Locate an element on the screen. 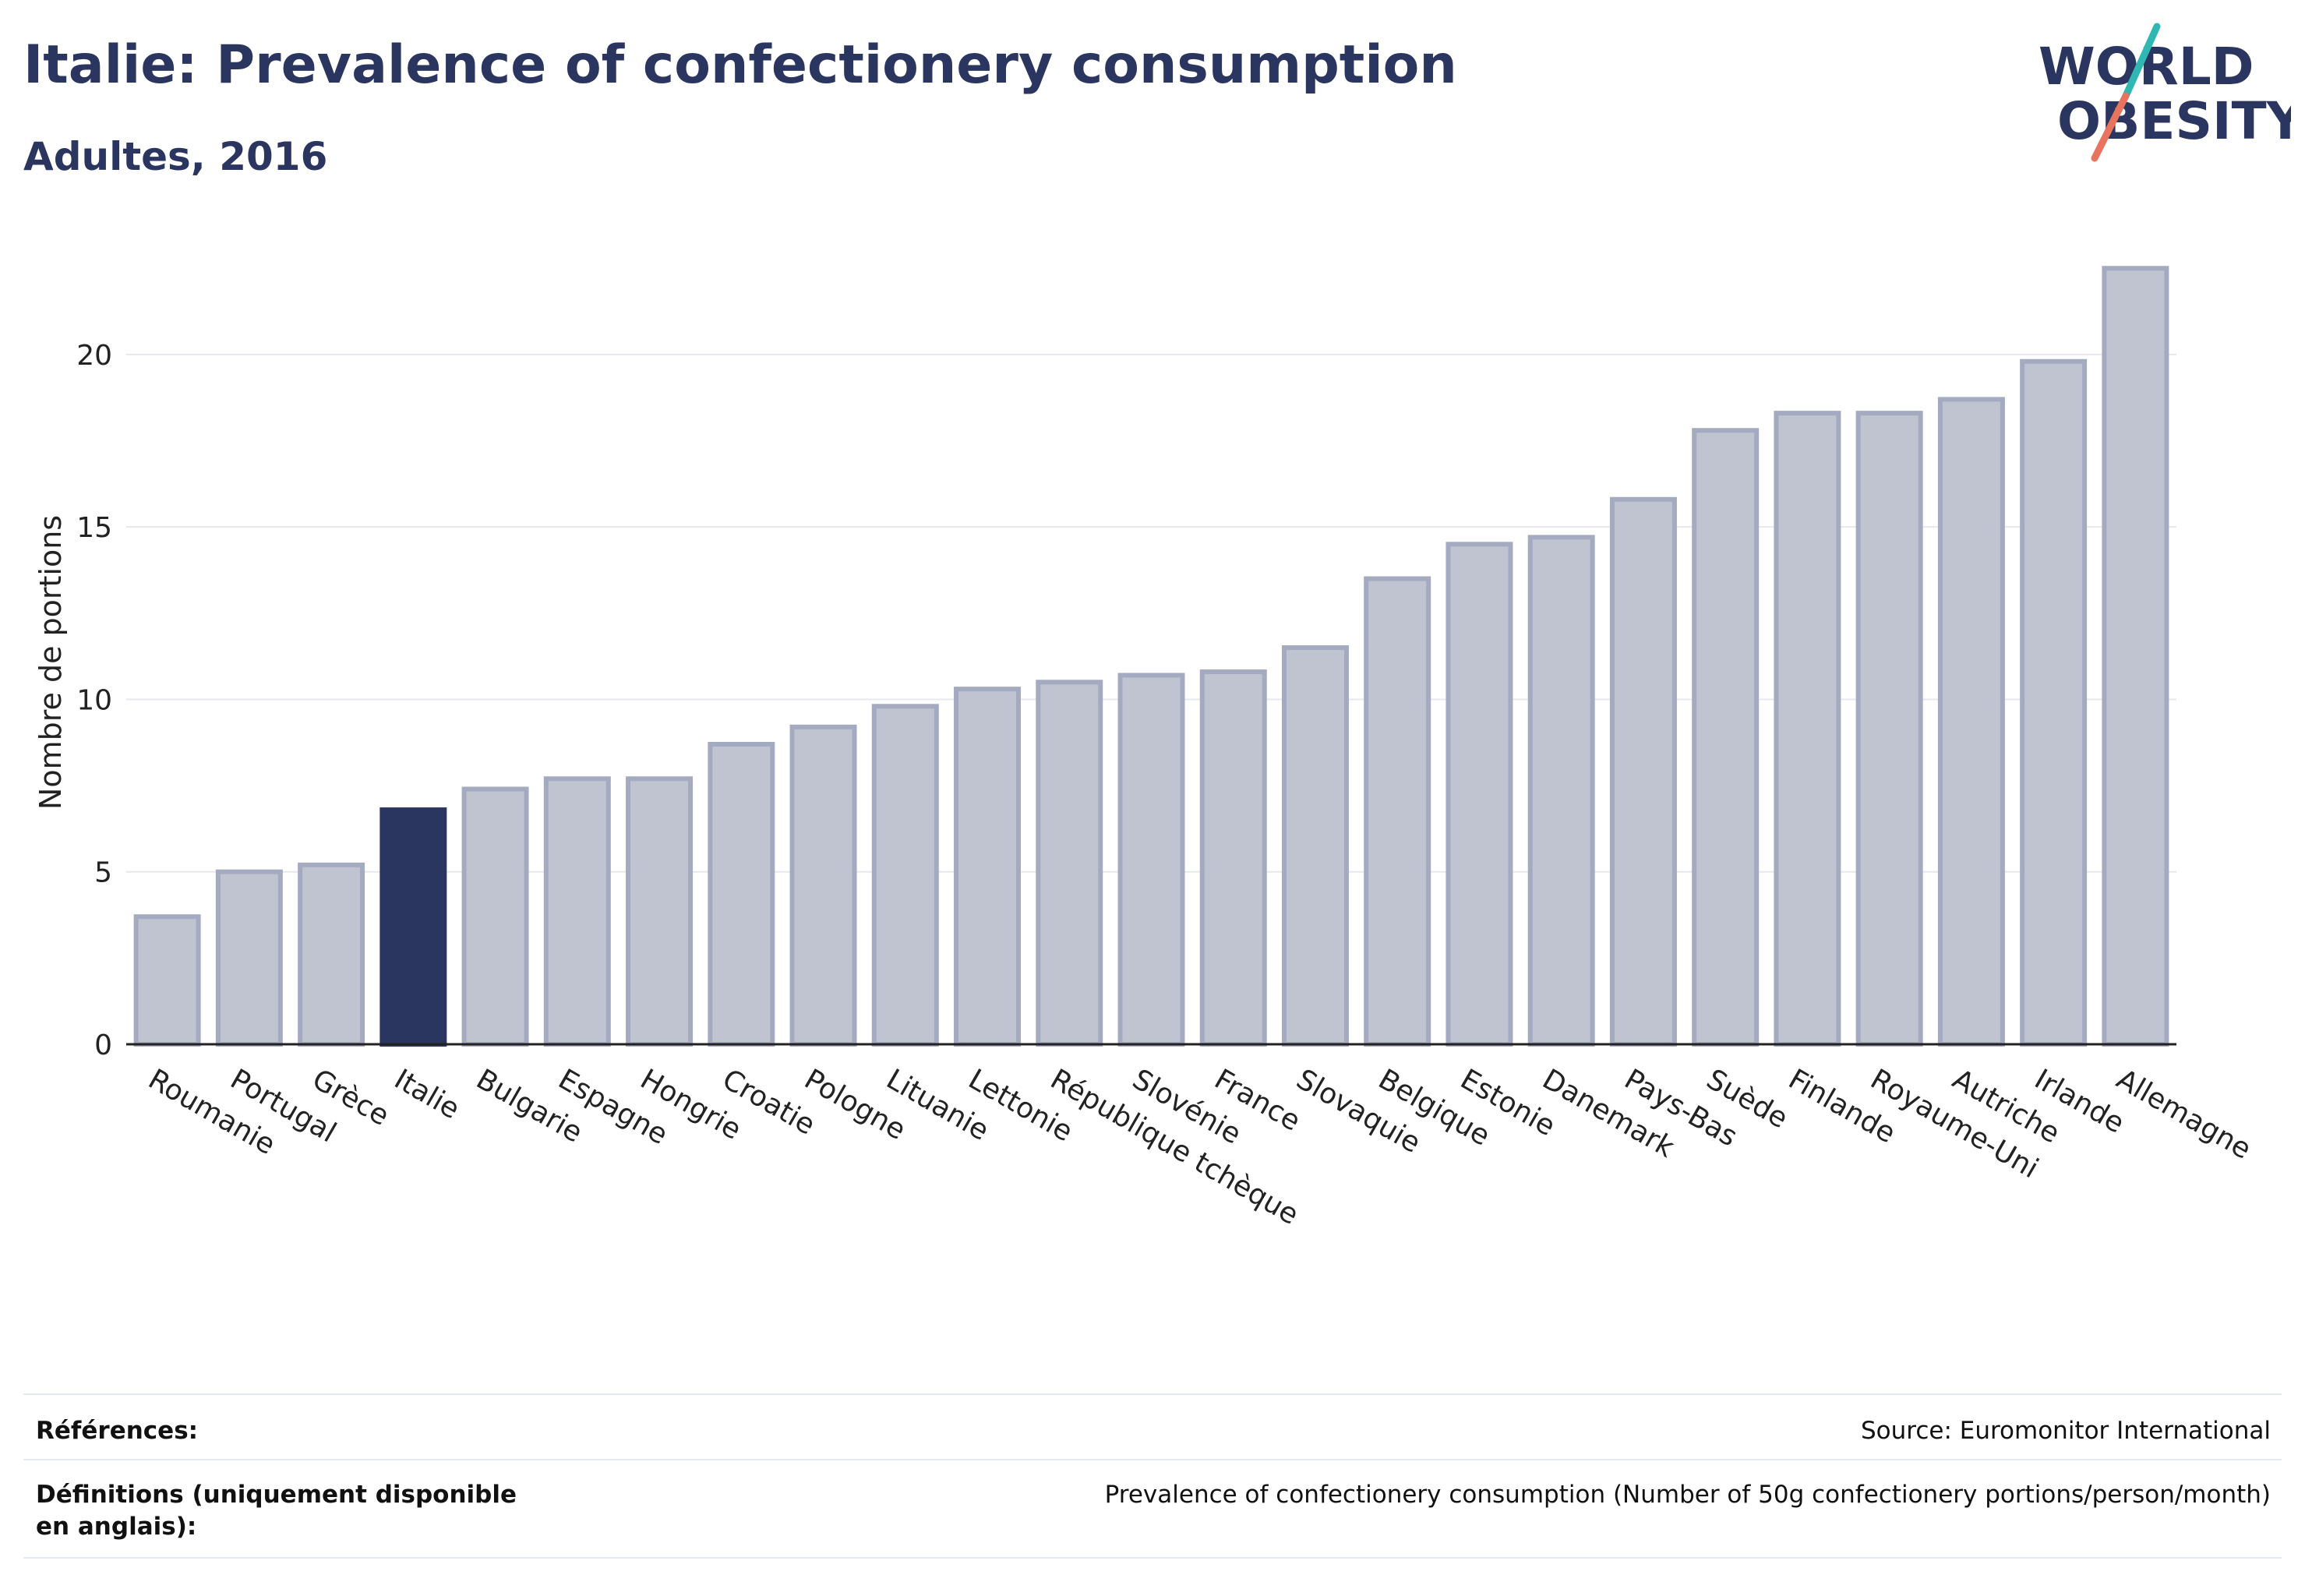 The width and height of the screenshot is (2305, 1596). footer-divider-bottom is located at coordinates (1152, 1558).